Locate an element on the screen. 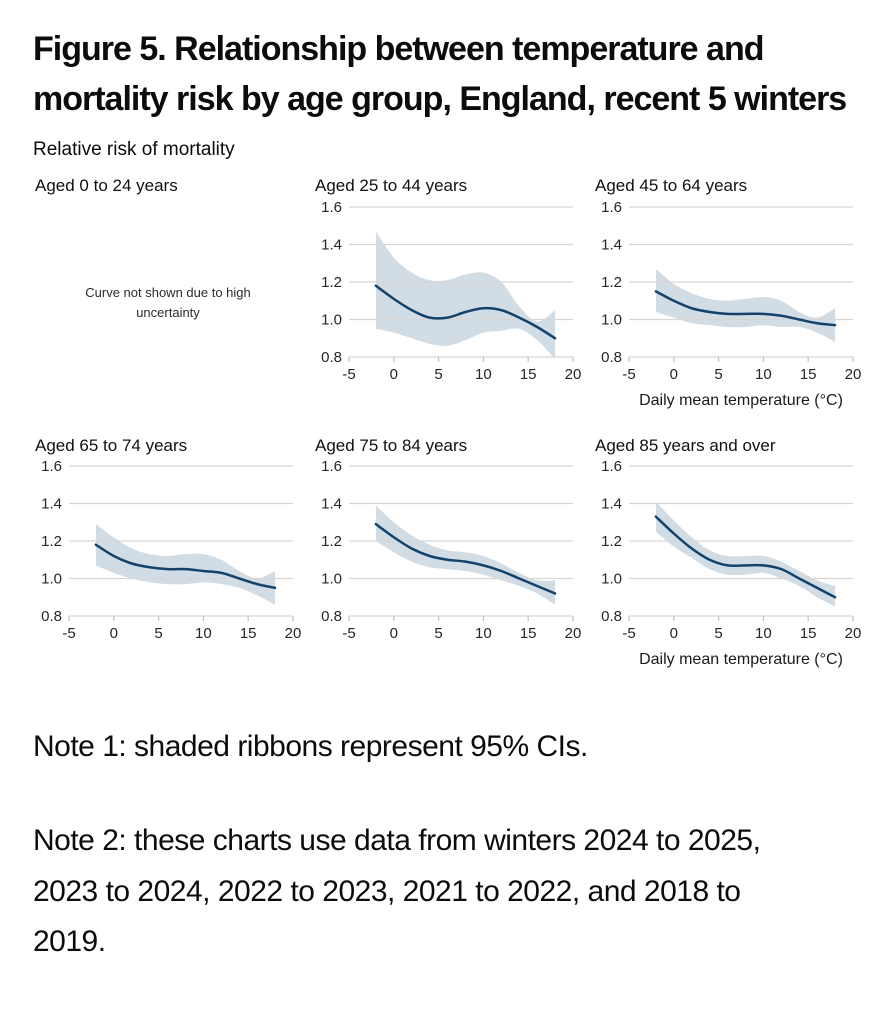 This screenshot has height=1024, width=886. y-axis-title: Relative risk of mortality is located at coordinates (134, 149).